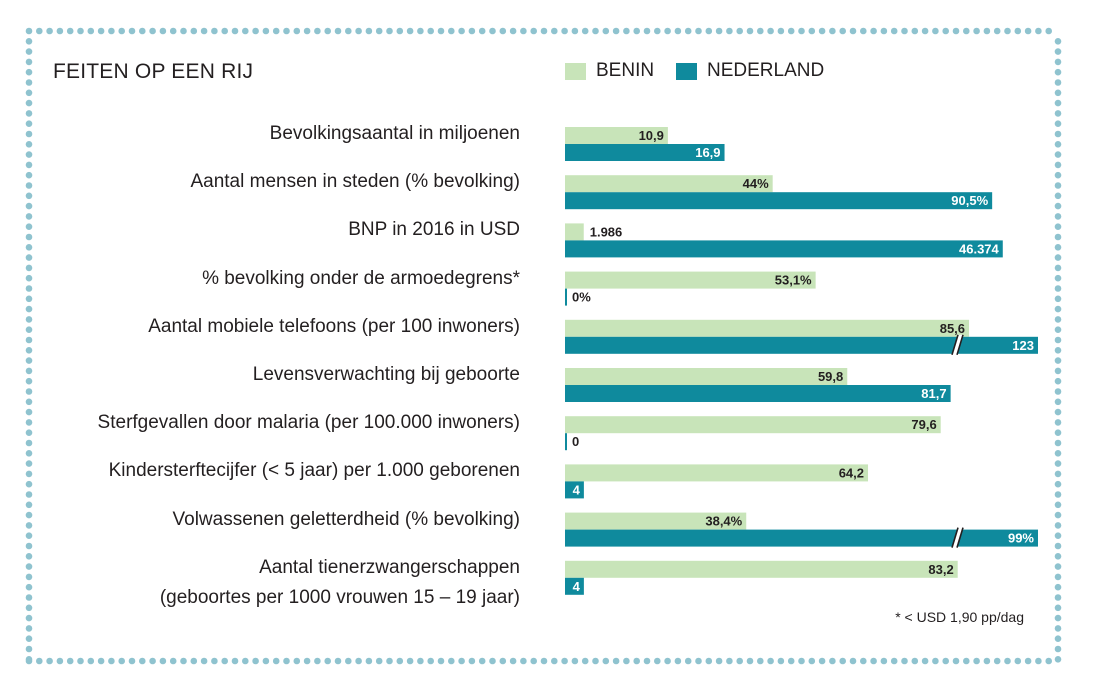 This screenshot has width=1100, height=699. I want to click on value-label: 123, so click(1023, 345).